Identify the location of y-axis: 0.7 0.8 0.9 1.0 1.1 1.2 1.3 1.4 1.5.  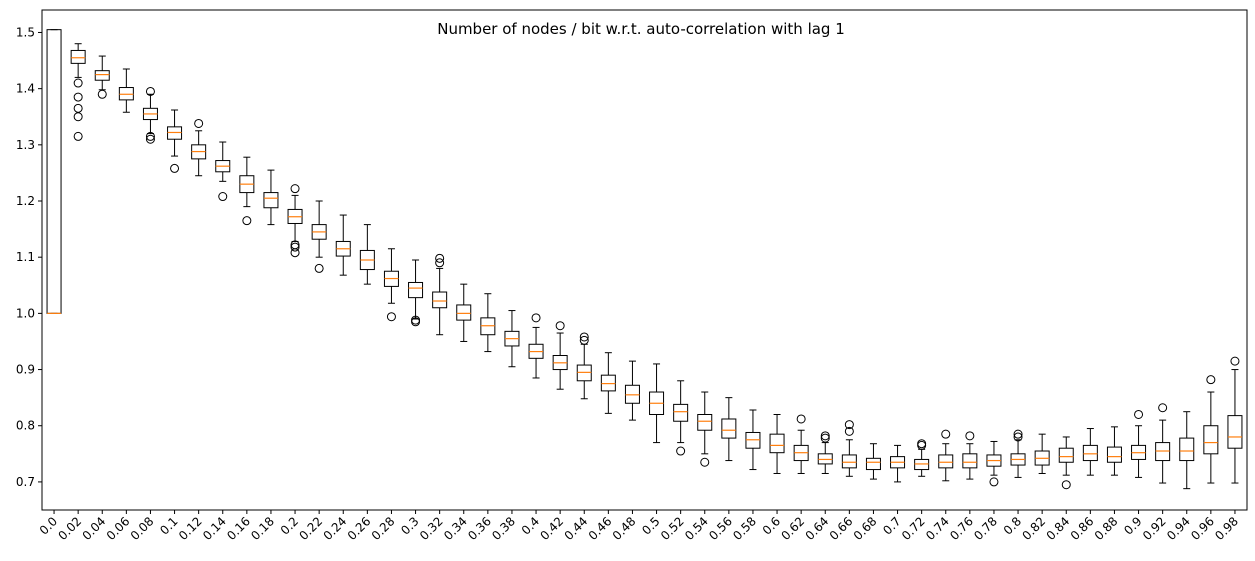
(29, 257).